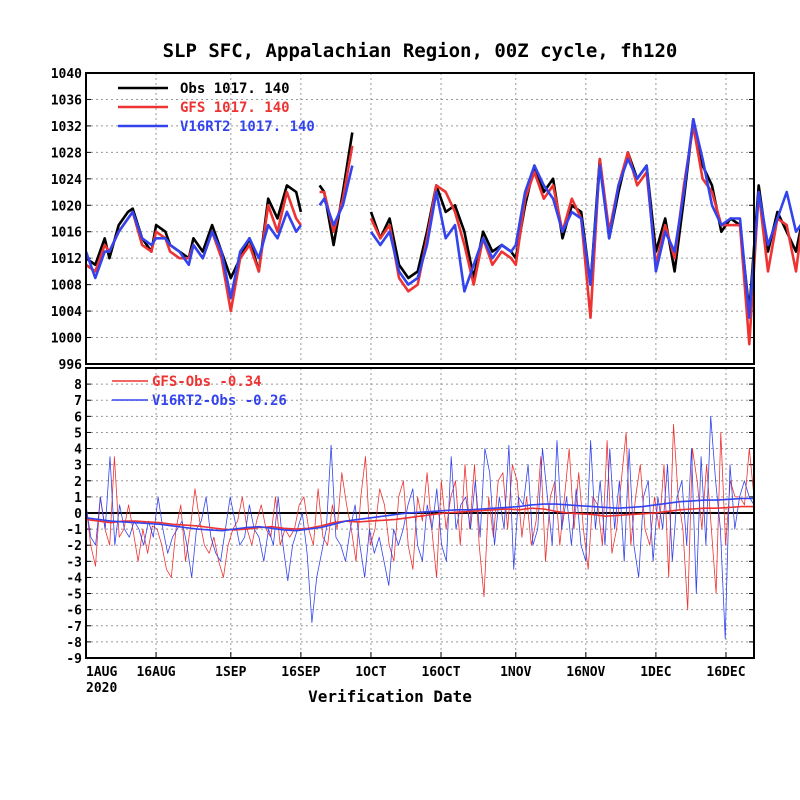  What do you see at coordinates (585, 672) in the screenshot?
I see `x-tick-label: 16NOV` at bounding box center [585, 672].